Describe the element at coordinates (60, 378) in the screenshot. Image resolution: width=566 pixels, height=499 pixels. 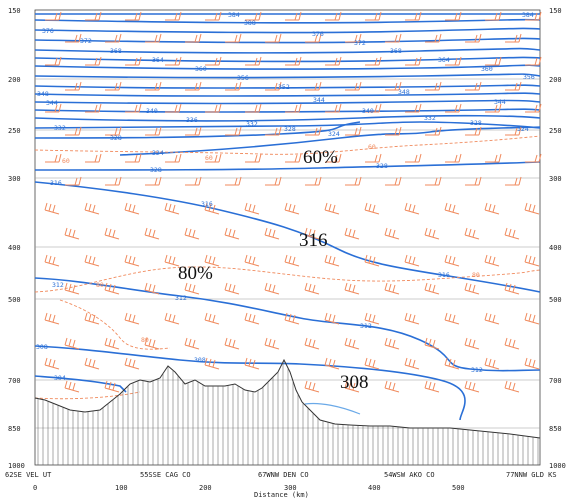
I see `isentrope-label: 304` at that location.